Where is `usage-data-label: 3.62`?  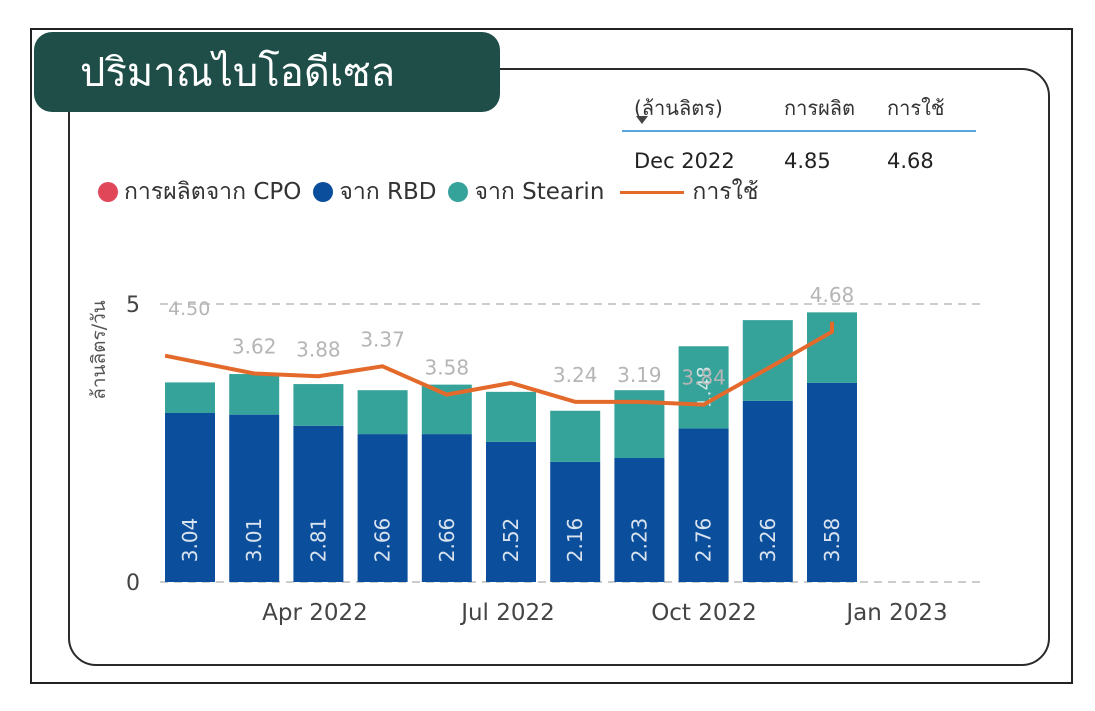
usage-data-label: 3.62 is located at coordinates (254, 347).